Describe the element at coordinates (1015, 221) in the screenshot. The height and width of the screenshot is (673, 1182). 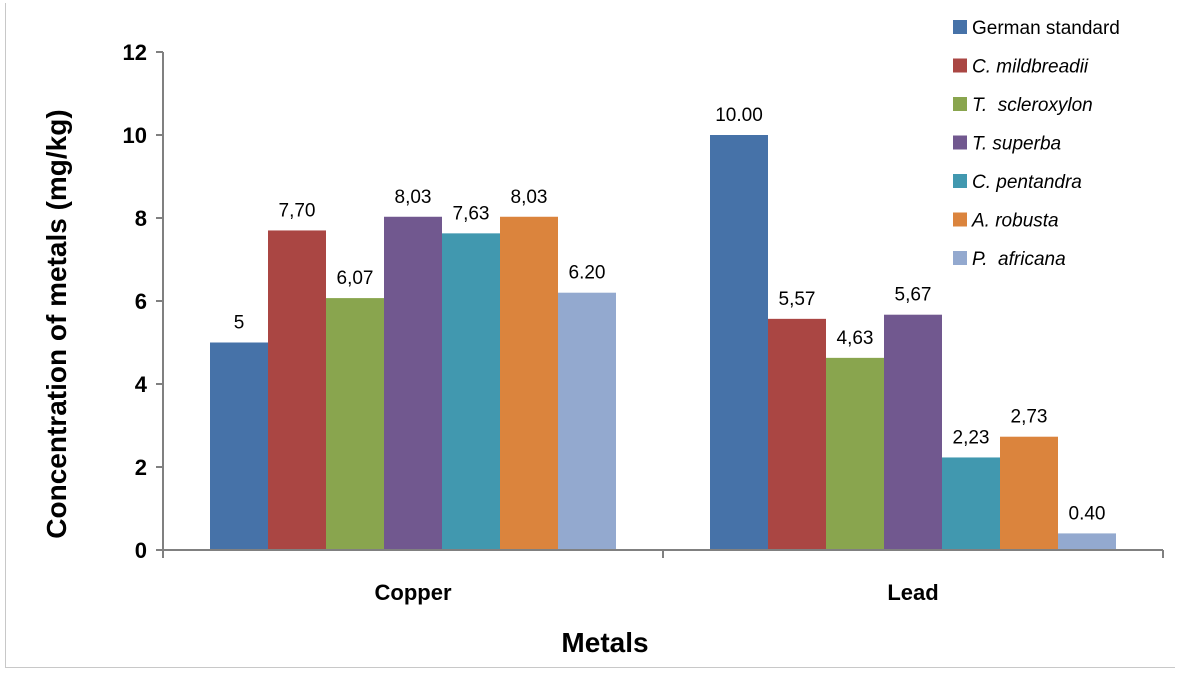
I see `legend-entry-label: A. robusta` at that location.